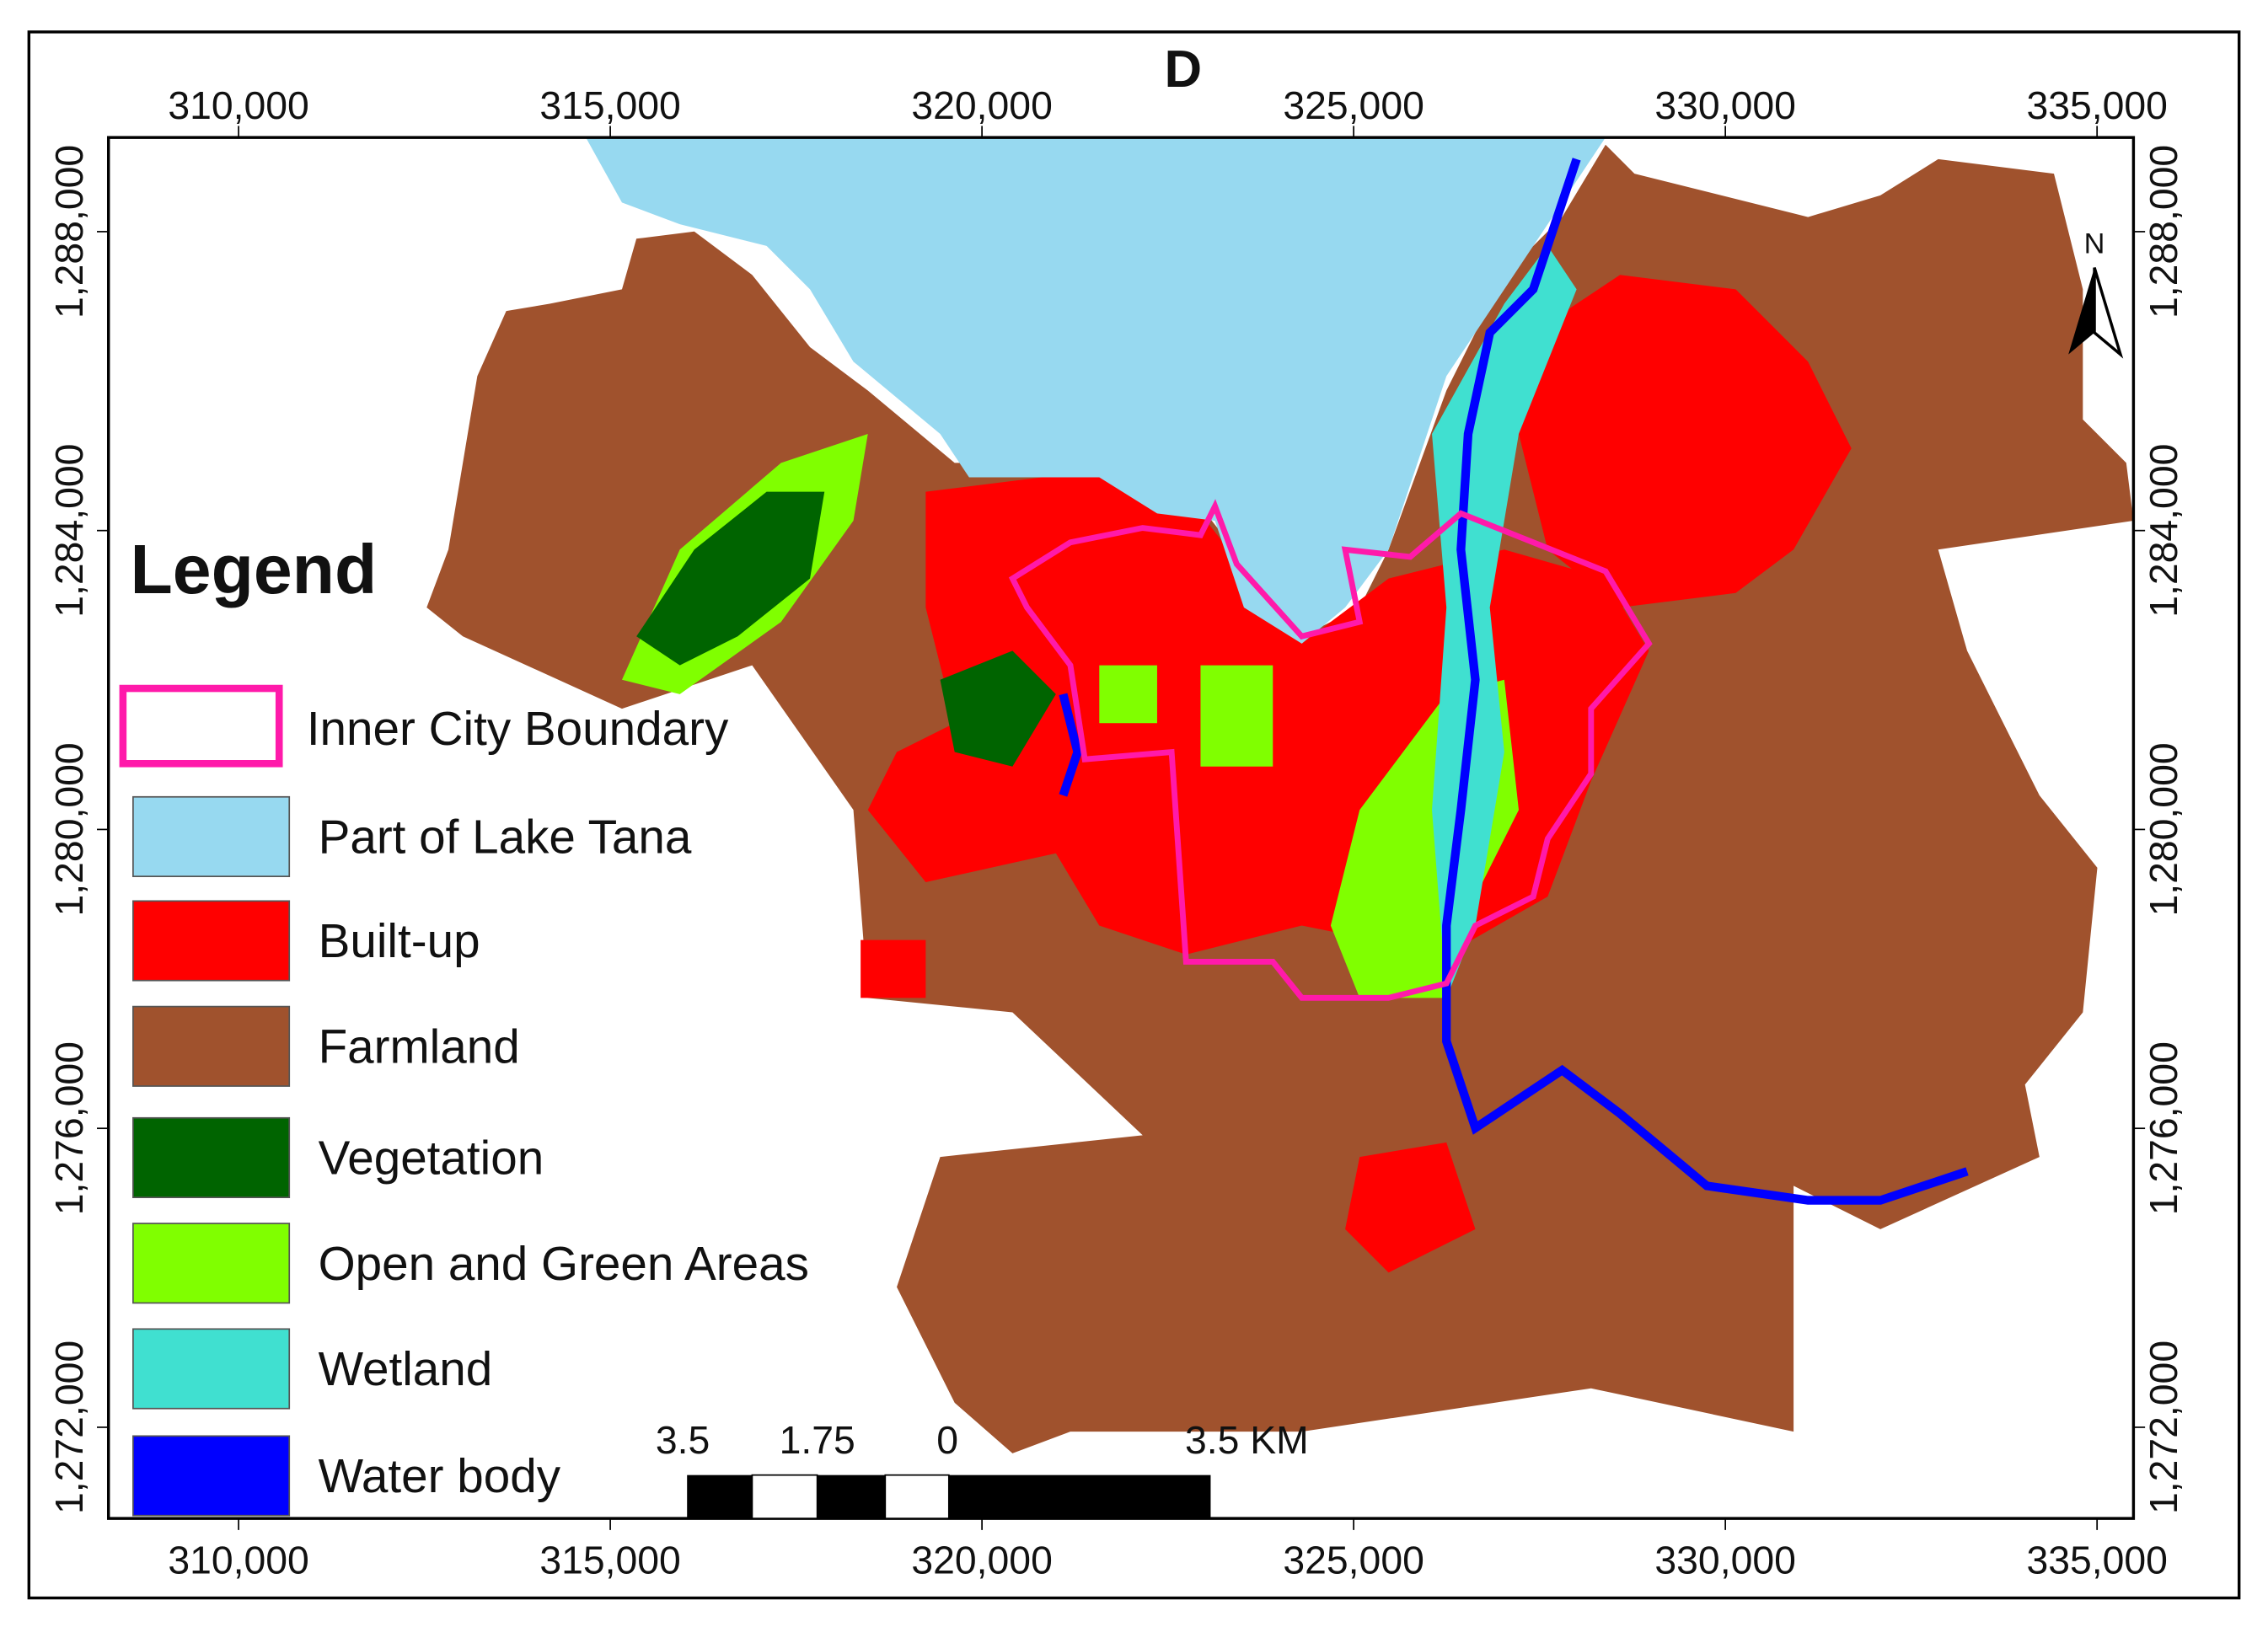 This screenshot has height=1627, width=2268. Describe the element at coordinates (1096, 391) in the screenshot. I see `lake` at that location.